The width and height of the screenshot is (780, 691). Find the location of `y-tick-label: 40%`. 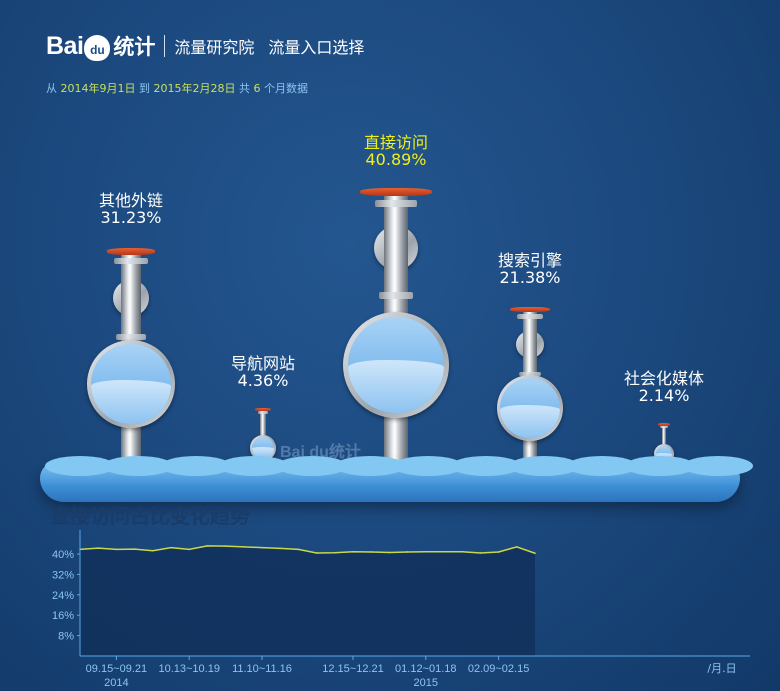

y-tick-label: 40% is located at coordinates (63, 555).